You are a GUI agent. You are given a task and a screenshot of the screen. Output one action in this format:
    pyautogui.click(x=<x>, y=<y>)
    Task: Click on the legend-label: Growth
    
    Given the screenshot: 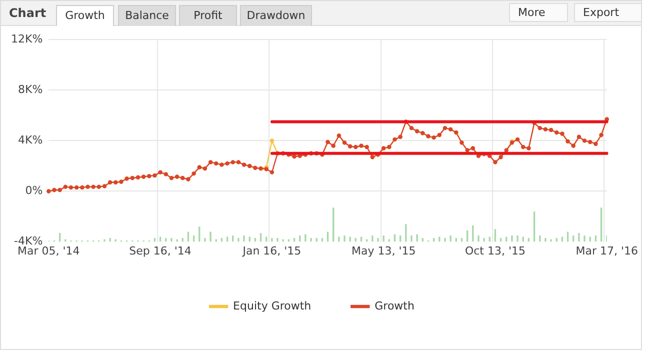 What is the action you would take?
    pyautogui.click(x=394, y=305)
    